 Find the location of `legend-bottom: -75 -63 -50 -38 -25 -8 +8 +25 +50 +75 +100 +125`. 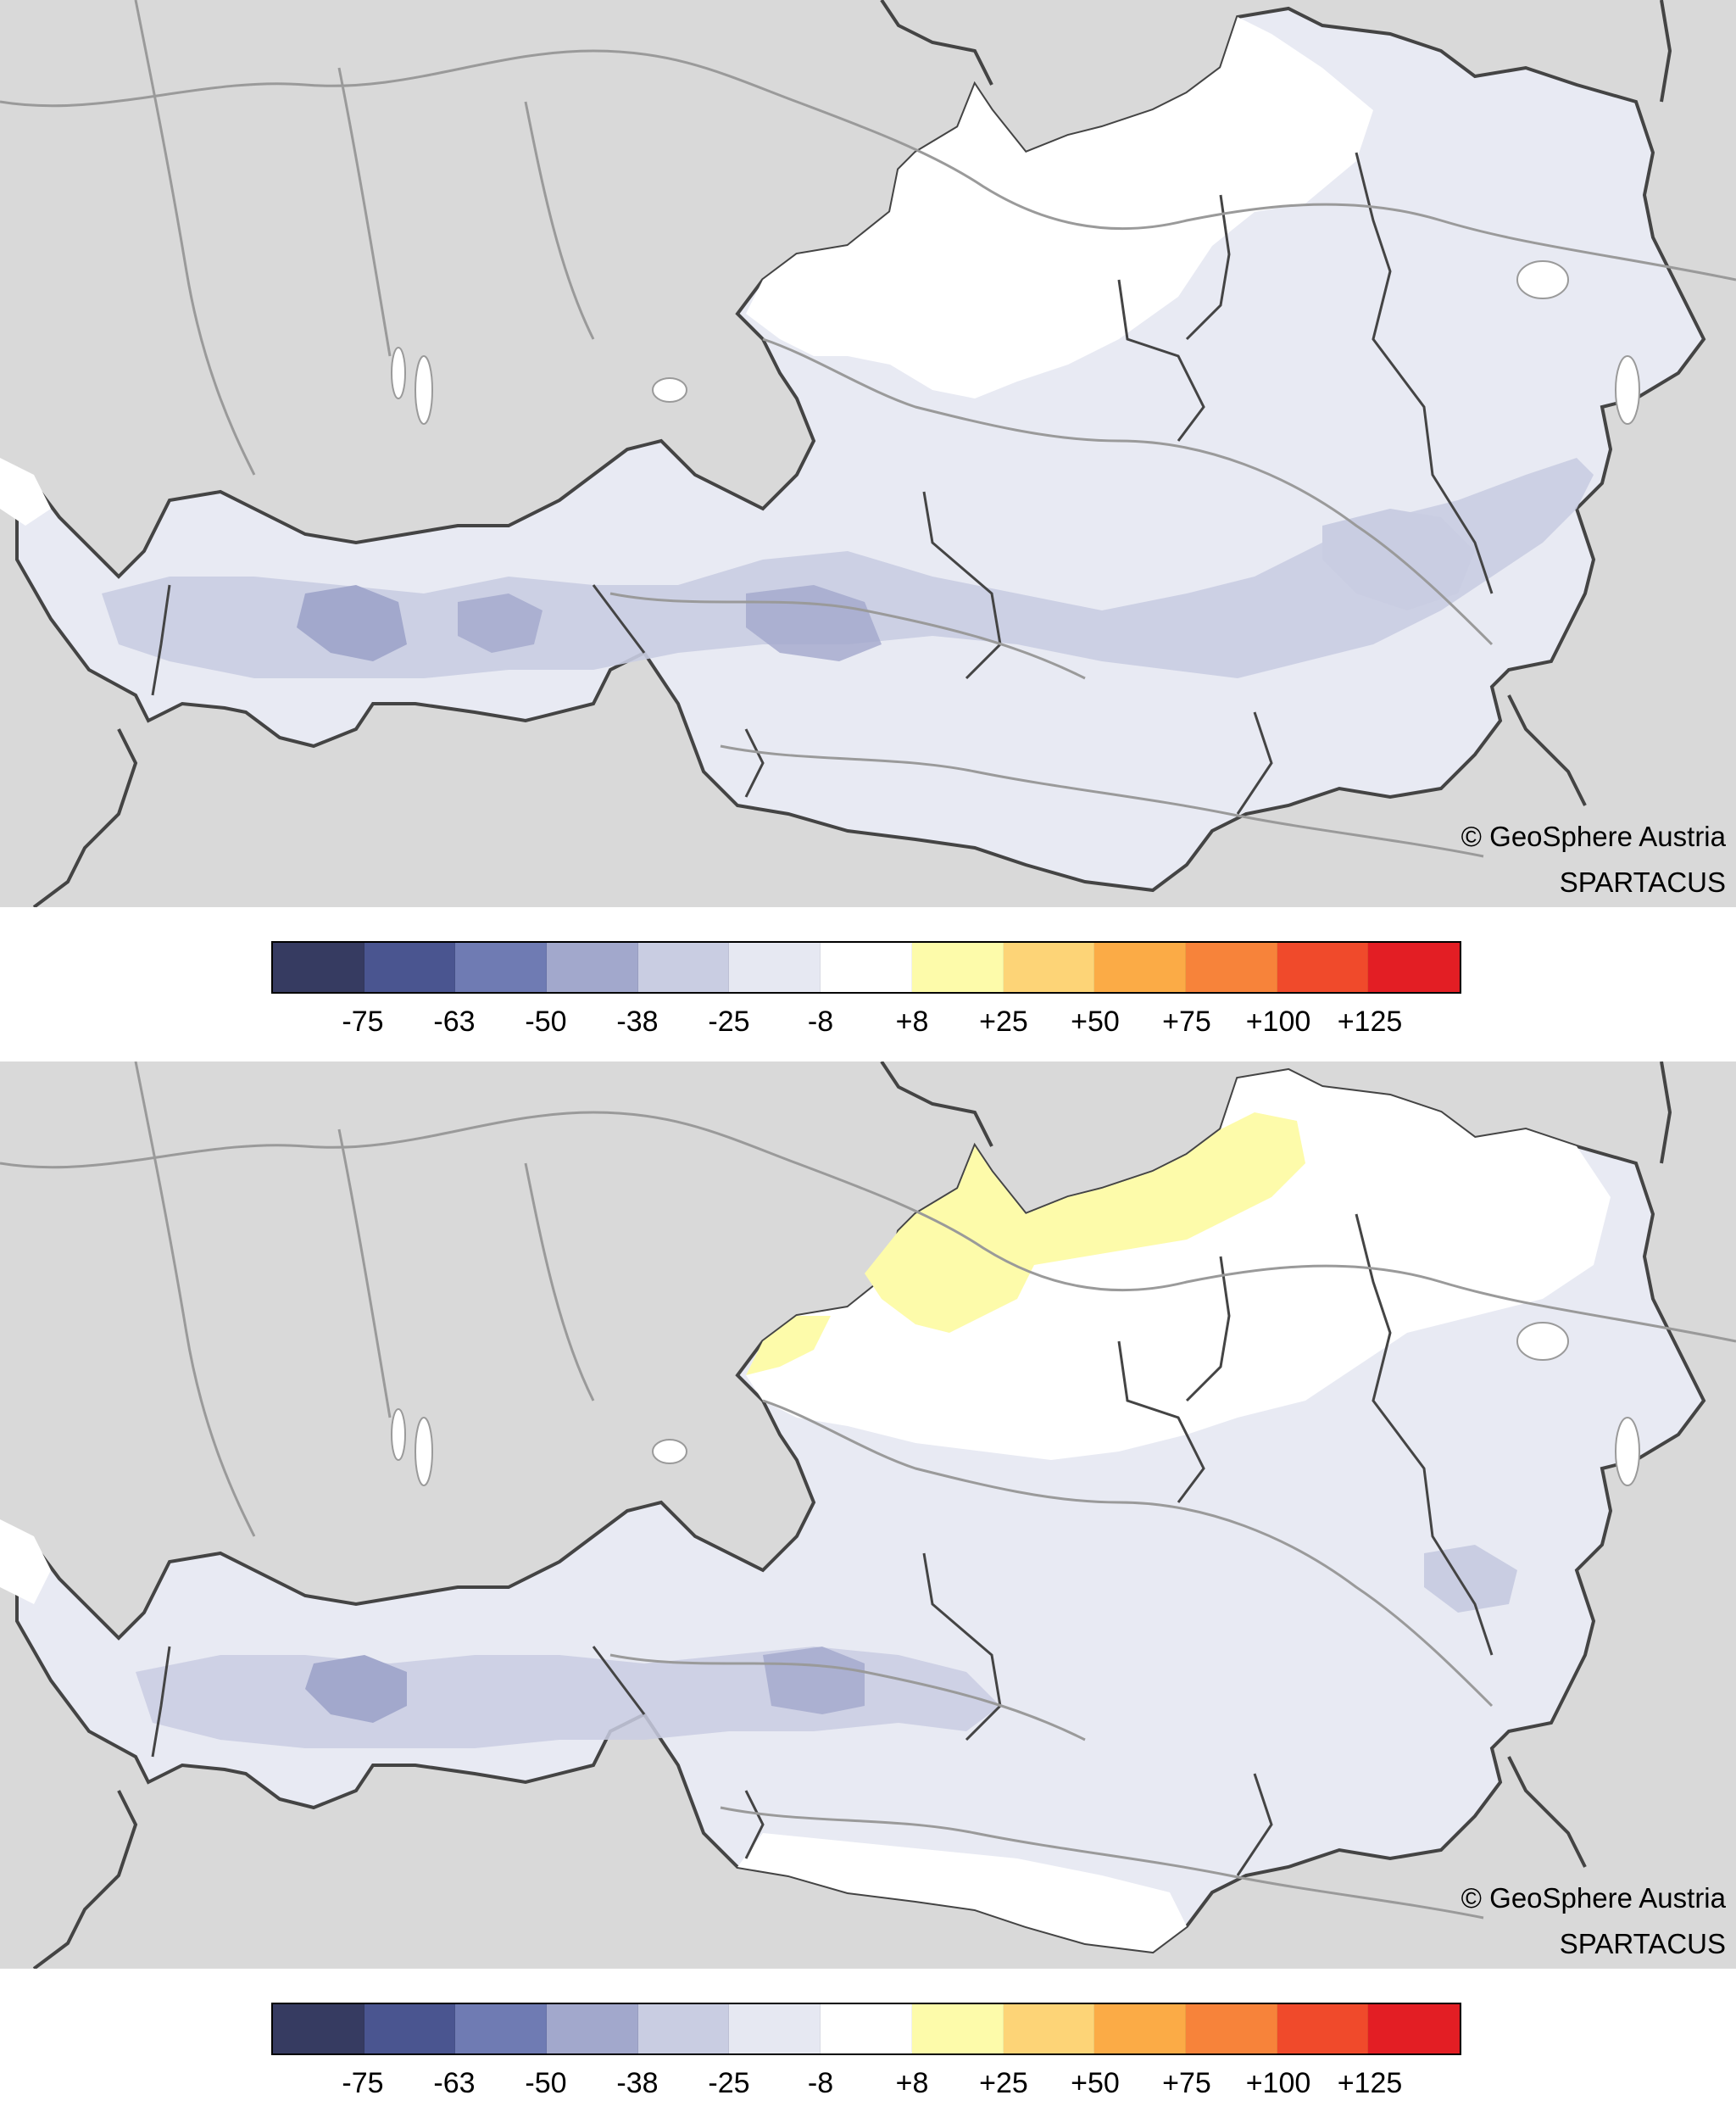

legend-bottom: -75 -63 -50 -38 -25 -8 +8 +25 +50 +75 +100 +125 is located at coordinates (866, 2054).